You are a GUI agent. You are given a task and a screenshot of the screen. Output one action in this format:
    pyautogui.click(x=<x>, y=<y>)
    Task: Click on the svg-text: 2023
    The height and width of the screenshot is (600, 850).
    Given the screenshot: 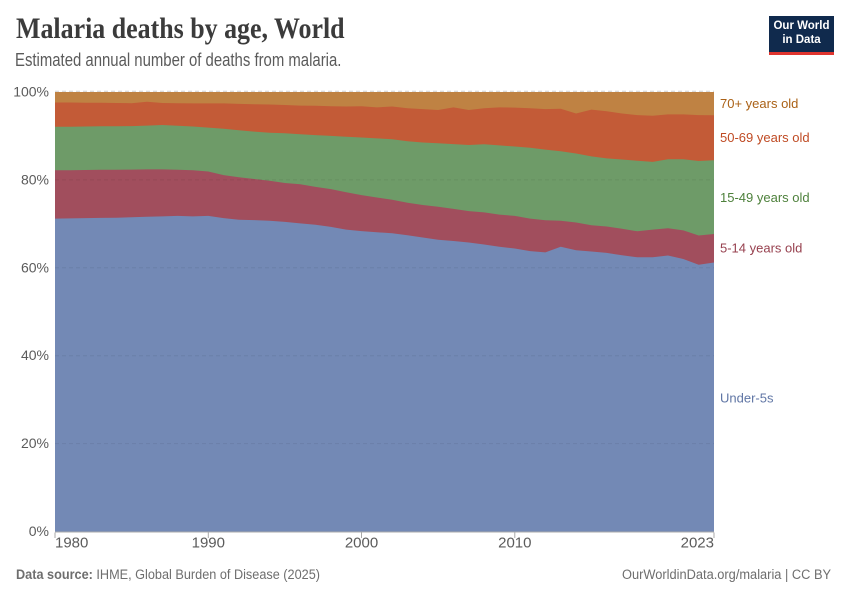 What is the action you would take?
    pyautogui.click(x=697, y=543)
    